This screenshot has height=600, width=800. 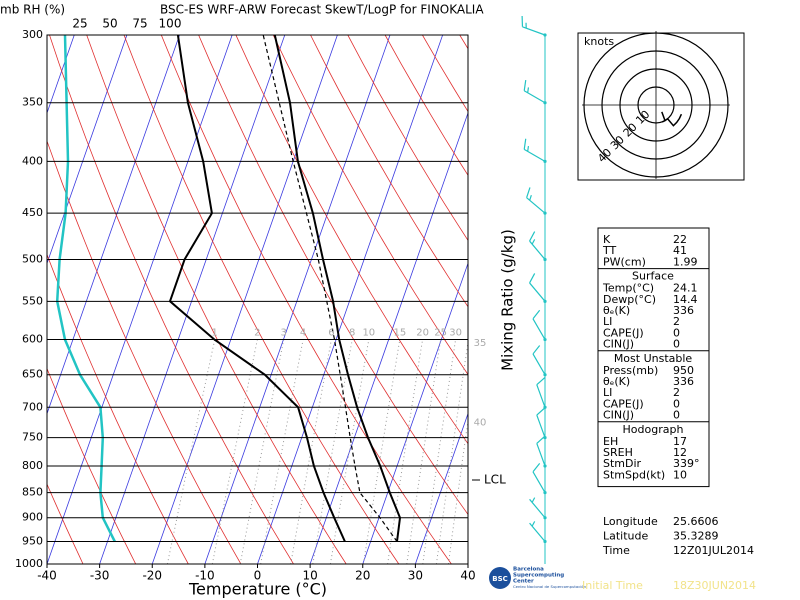 I want to click on y-tick-label: 400, so click(x=32, y=160).